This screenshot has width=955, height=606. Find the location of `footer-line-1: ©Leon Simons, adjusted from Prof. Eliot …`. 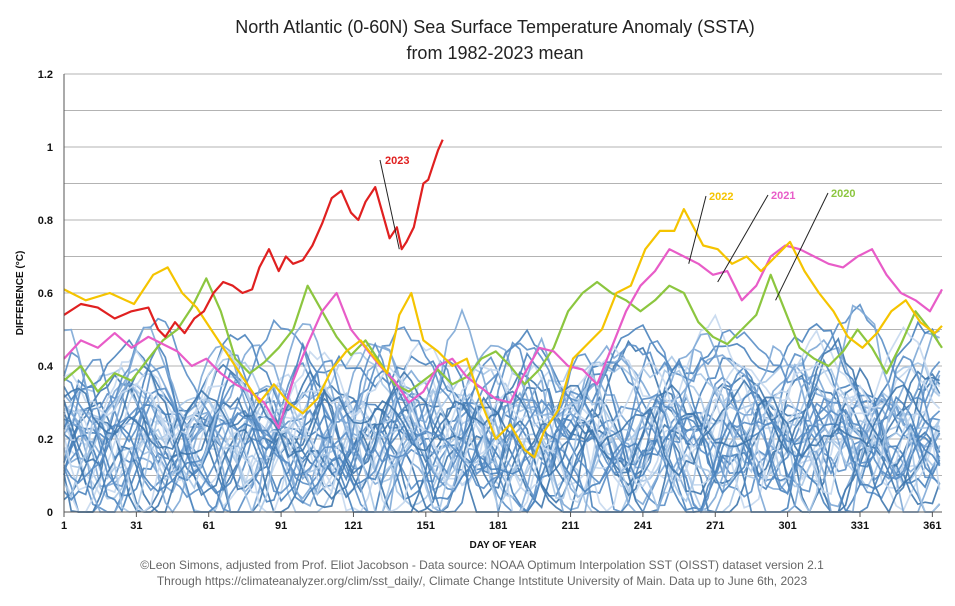

footer-line-1: ©Leon Simons, adjusted from Prof. Eliot … is located at coordinates (482, 565).